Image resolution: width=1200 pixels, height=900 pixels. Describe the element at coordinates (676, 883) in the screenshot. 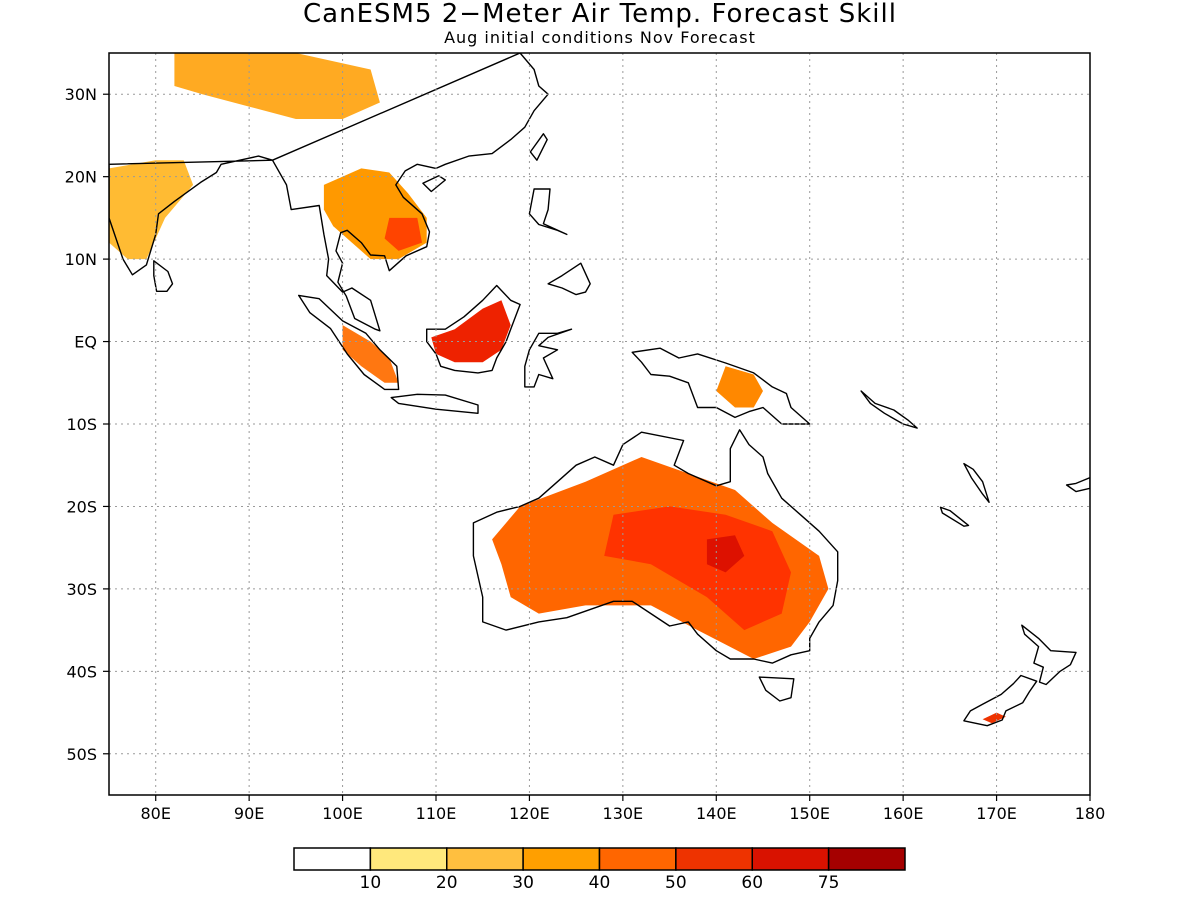

I see `colorbar-label: 50` at that location.